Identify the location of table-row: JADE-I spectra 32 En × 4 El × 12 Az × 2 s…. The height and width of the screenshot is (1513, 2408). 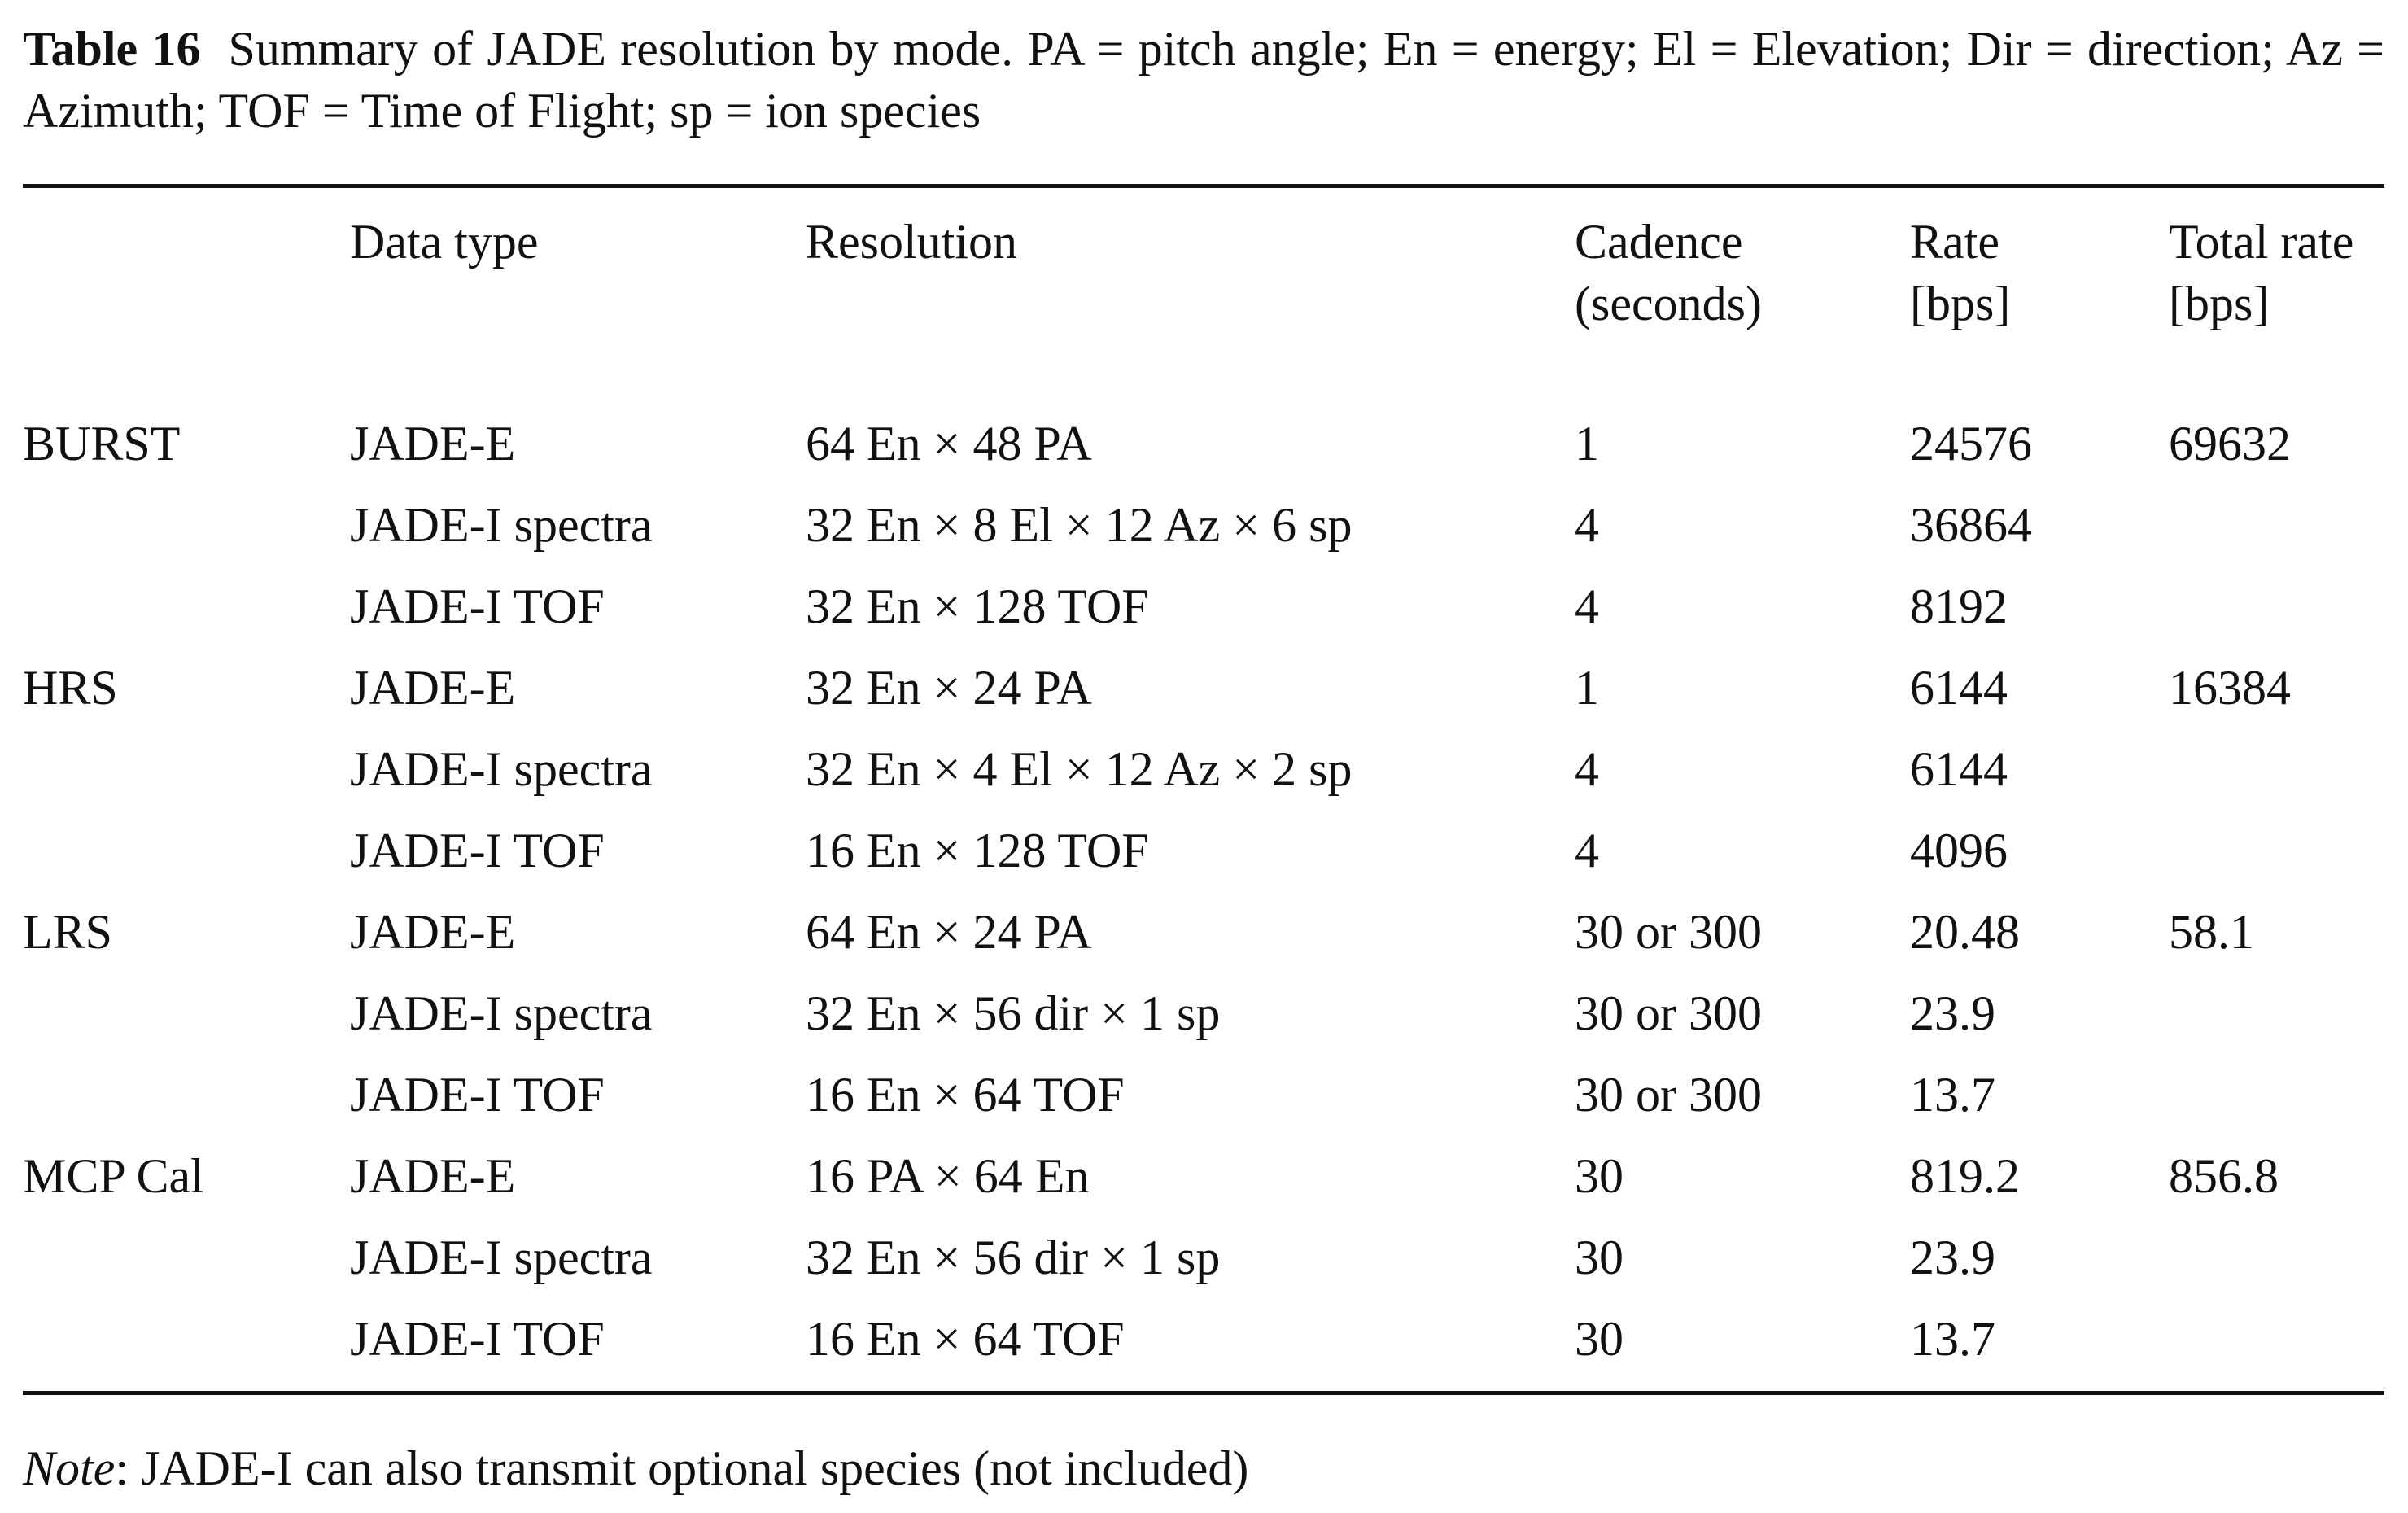
(1203, 769).